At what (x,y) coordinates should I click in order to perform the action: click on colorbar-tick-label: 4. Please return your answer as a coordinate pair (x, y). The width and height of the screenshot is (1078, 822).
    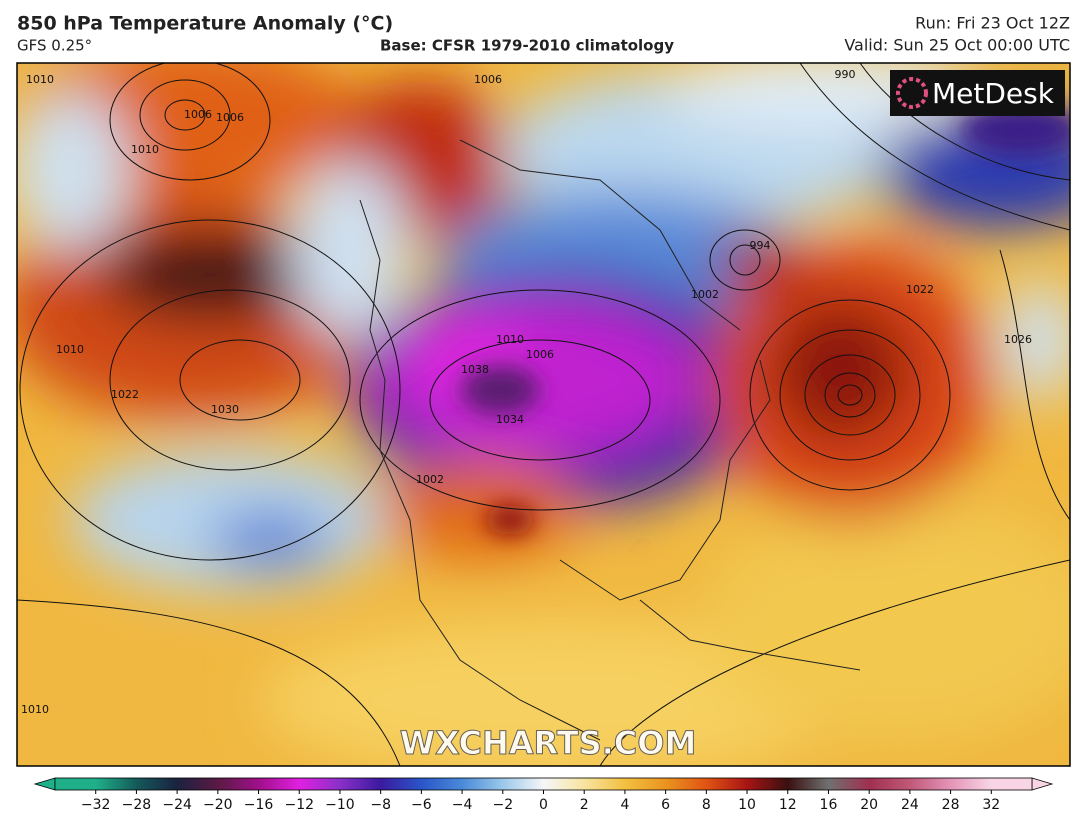
    Looking at the image, I should click on (624, 805).